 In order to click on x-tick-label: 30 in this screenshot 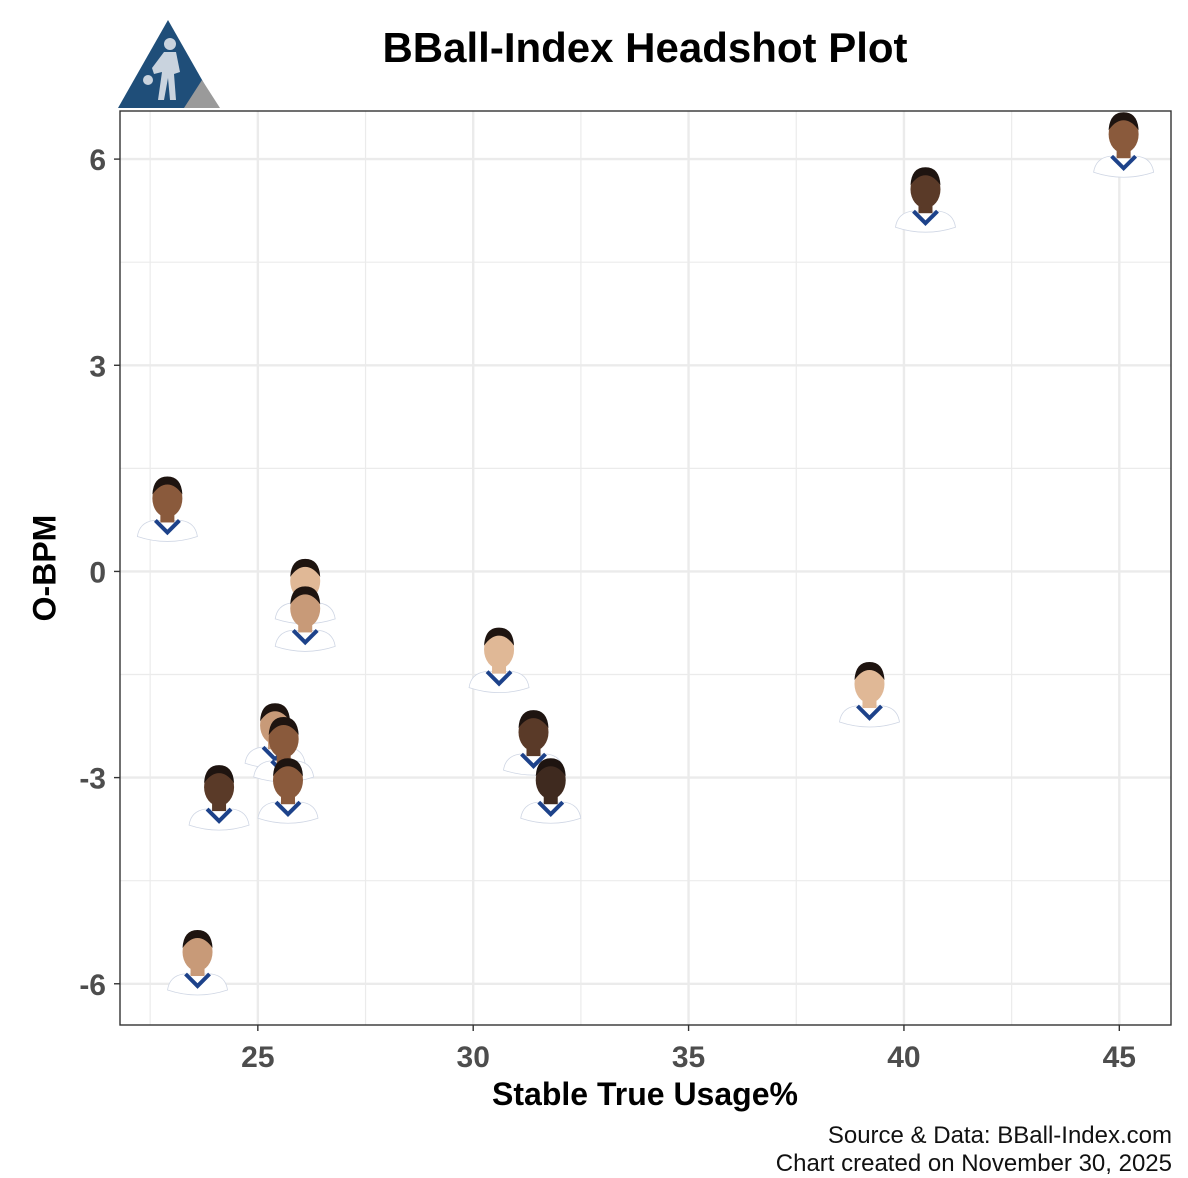, I will do `click(473, 1057)`.